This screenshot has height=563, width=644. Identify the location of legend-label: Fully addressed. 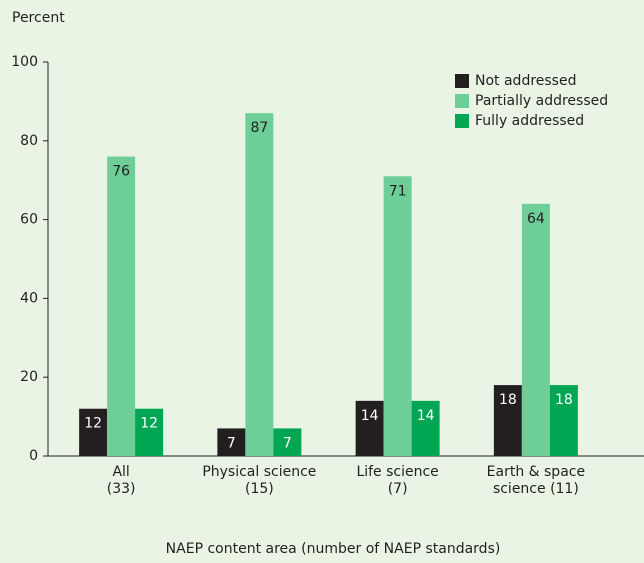
(529, 121).